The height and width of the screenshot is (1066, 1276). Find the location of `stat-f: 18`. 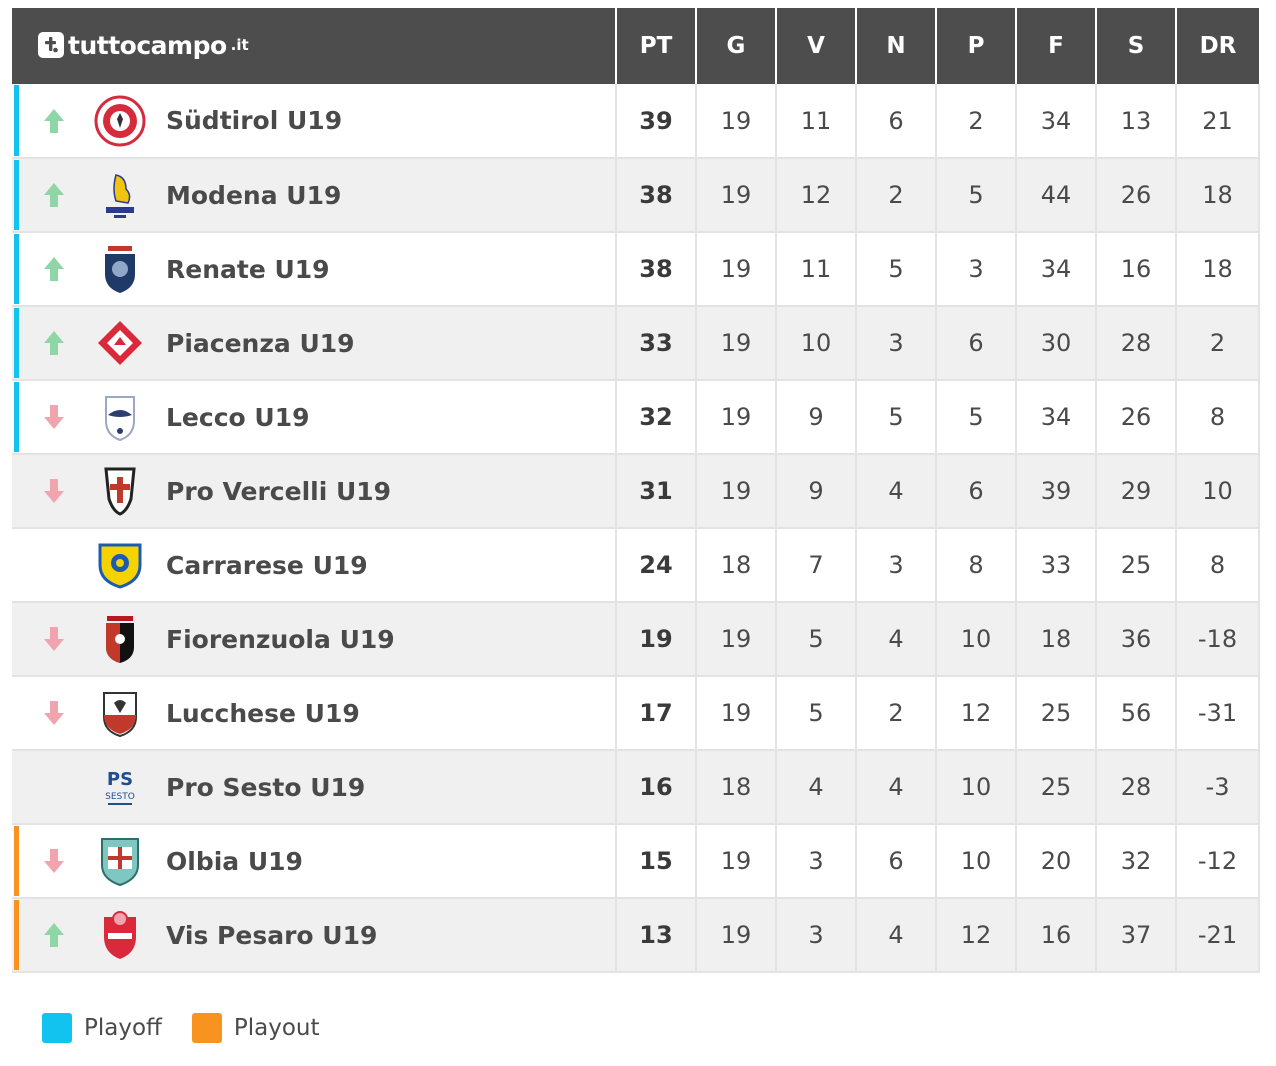

stat-f: 18 is located at coordinates (1056, 639).